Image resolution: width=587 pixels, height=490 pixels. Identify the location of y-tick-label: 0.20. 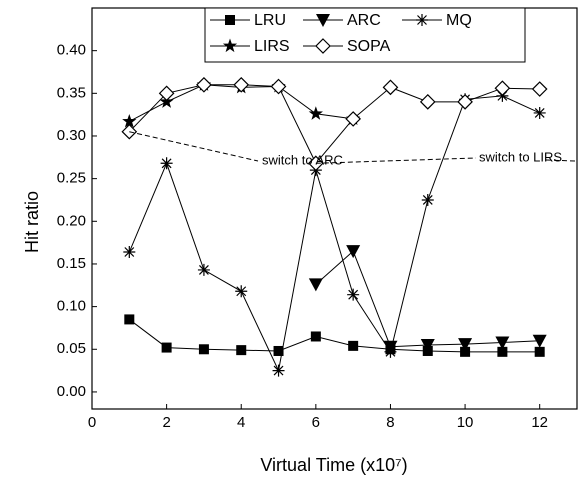
(71, 220).